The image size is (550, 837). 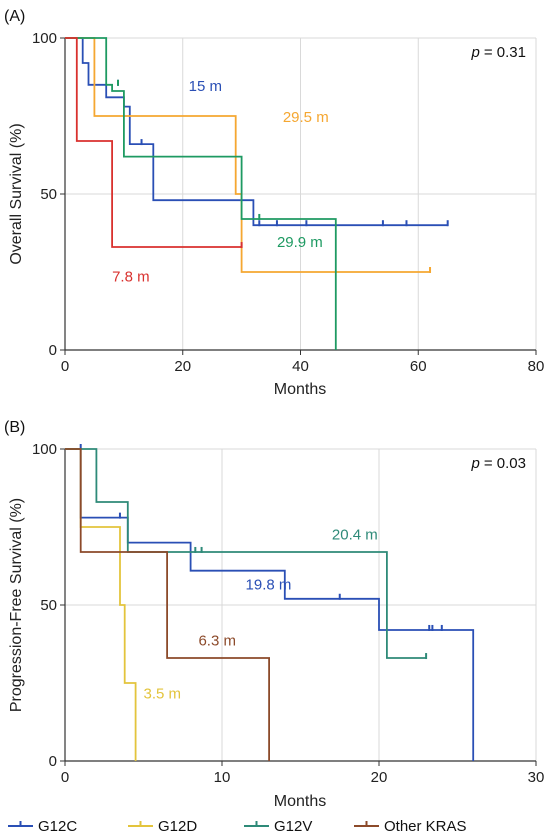 What do you see at coordinates (300, 389) in the screenshot?
I see `panel-a-xlabel: Months` at bounding box center [300, 389].